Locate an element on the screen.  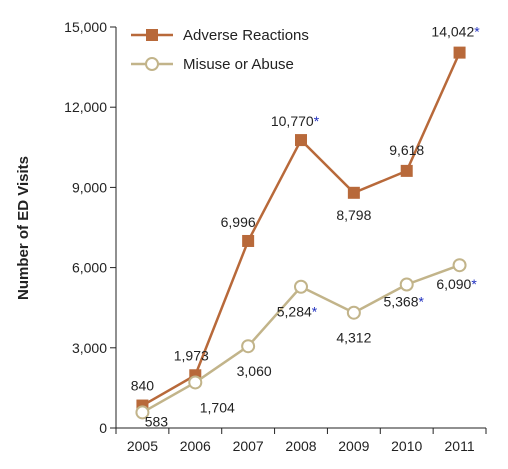
legend-item-0: Adverse Reactions is located at coordinates (220, 35).